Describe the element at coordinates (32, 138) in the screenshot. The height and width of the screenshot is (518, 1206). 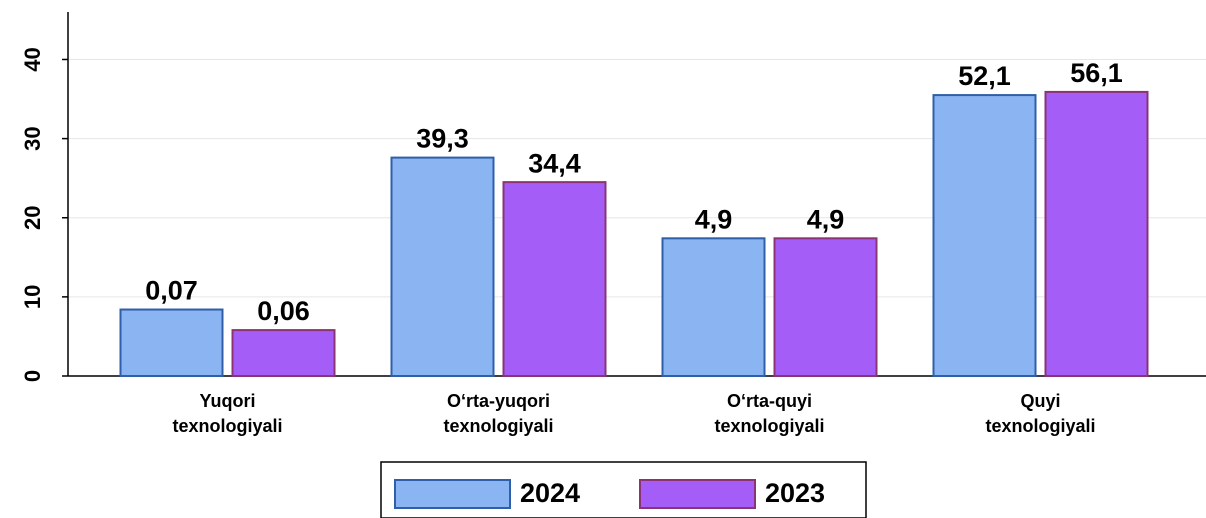
I see `y-tick-label: 30` at that location.